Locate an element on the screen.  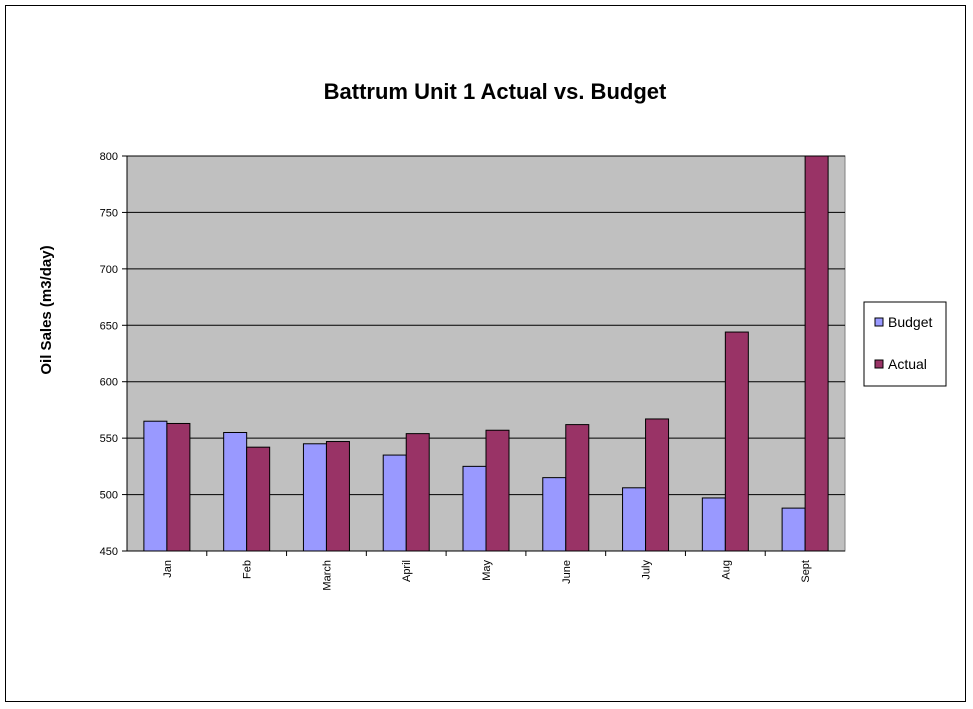
bar-actual-feb is located at coordinates (258, 499).